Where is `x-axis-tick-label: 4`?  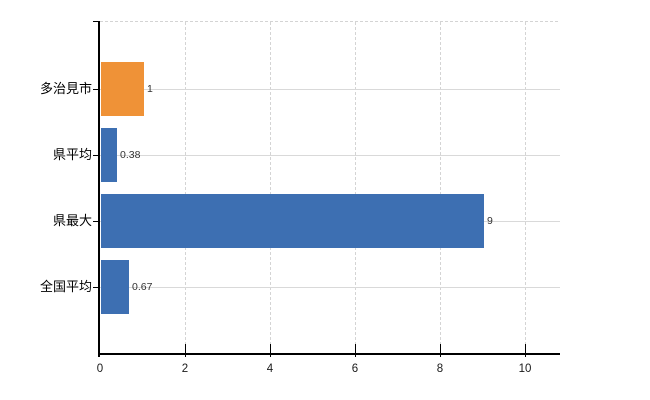
x-axis-tick-label: 4 is located at coordinates (270, 369).